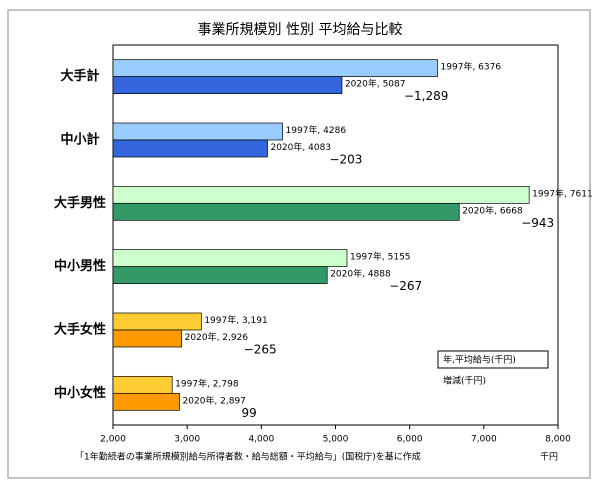 This screenshot has height=496, width=600. I want to click on x-tick-label: 5,000, so click(336, 440).